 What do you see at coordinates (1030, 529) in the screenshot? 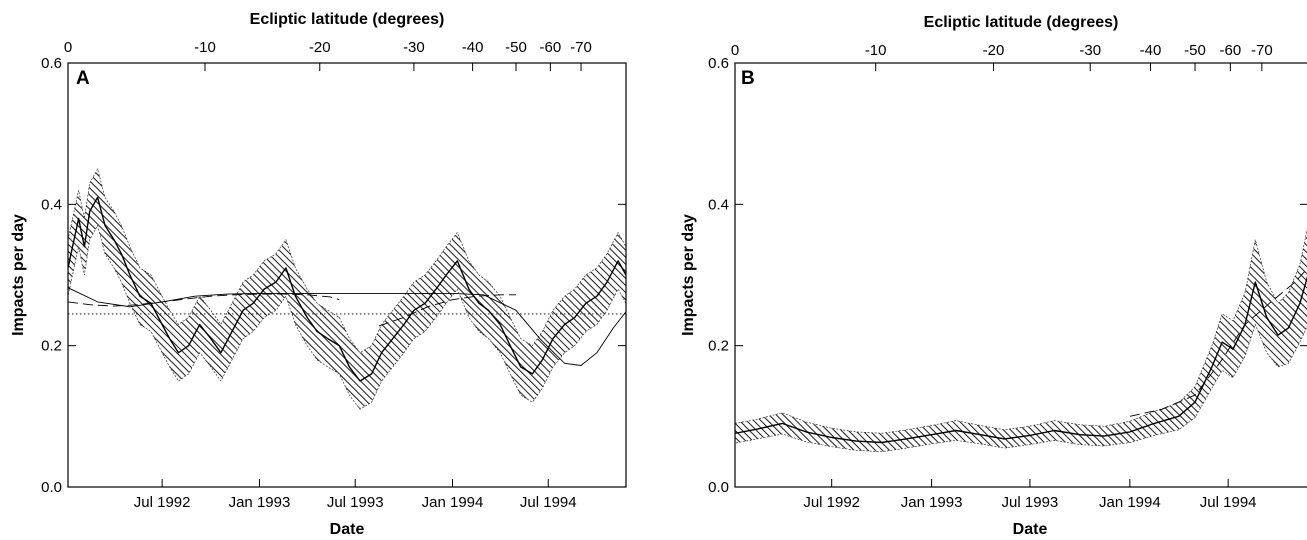
I see `panel-b-x-axis-title: Date` at bounding box center [1030, 529].